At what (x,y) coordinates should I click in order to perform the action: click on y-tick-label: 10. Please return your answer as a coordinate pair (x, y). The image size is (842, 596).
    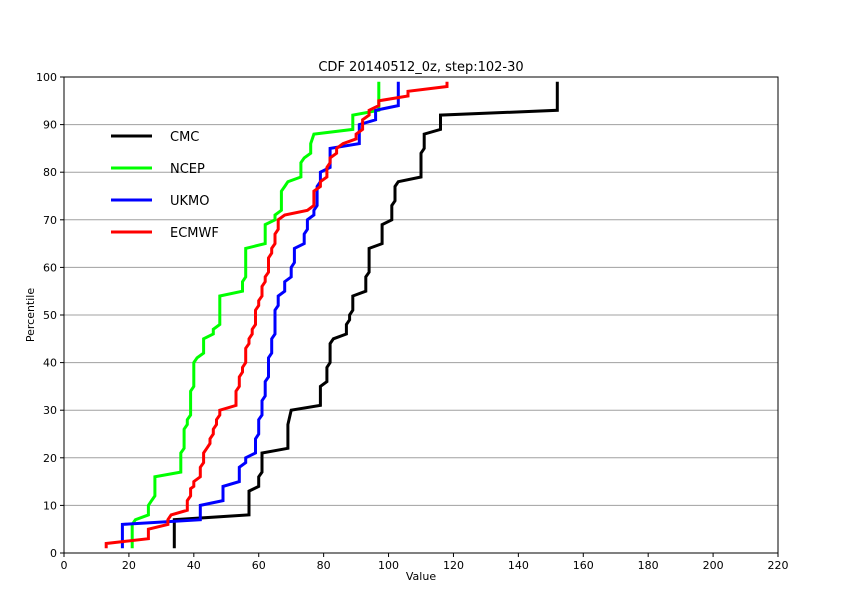
    Looking at the image, I should click on (50, 505).